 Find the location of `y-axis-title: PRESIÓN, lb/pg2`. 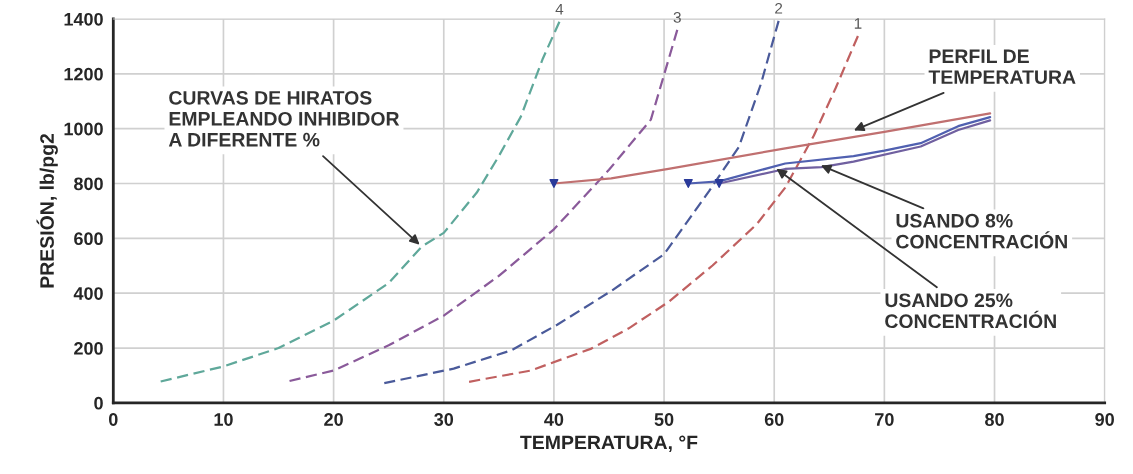

y-axis-title: PRESIÓN, lb/pg2 is located at coordinates (47, 210).